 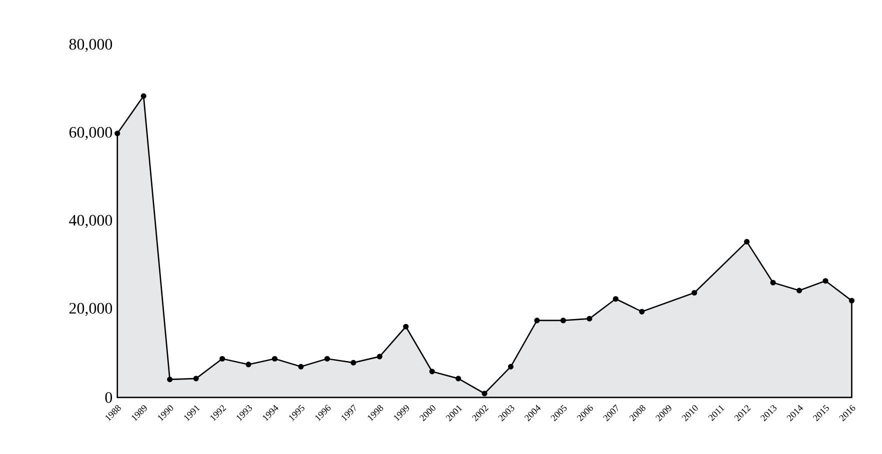 What do you see at coordinates (90, 133) in the screenshot?
I see `y-tick-label: 60,000` at bounding box center [90, 133].